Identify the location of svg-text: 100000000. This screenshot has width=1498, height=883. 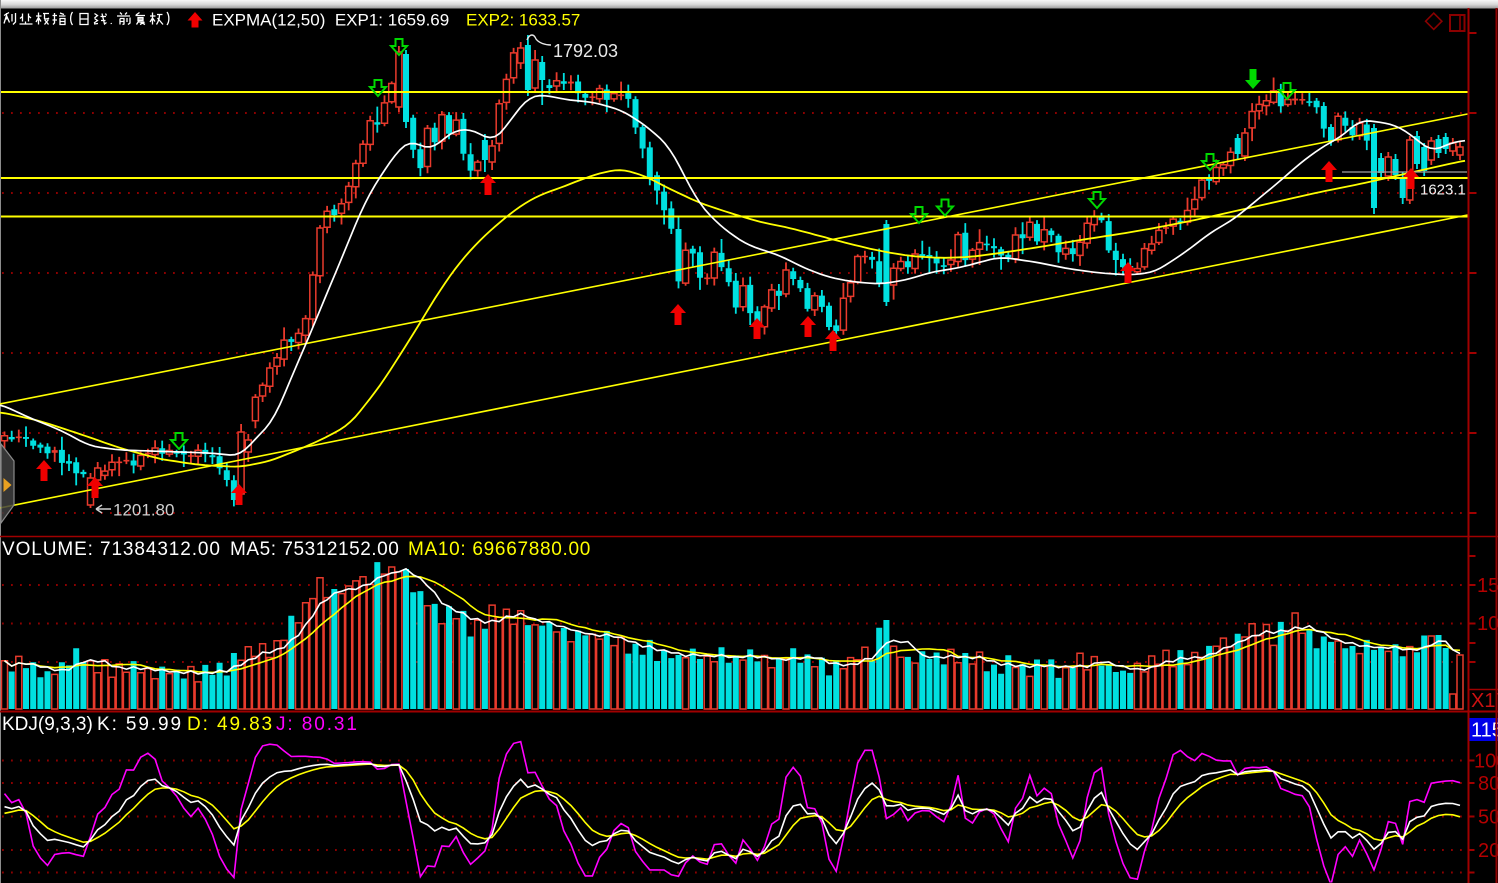
(1487, 624).